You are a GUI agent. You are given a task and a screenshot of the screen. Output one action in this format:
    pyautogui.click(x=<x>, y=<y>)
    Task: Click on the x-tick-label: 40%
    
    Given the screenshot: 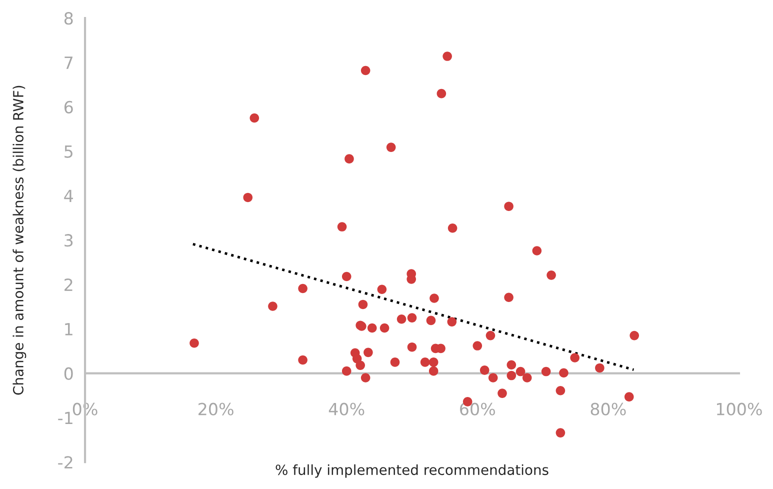 What is the action you would take?
    pyautogui.click(x=346, y=409)
    